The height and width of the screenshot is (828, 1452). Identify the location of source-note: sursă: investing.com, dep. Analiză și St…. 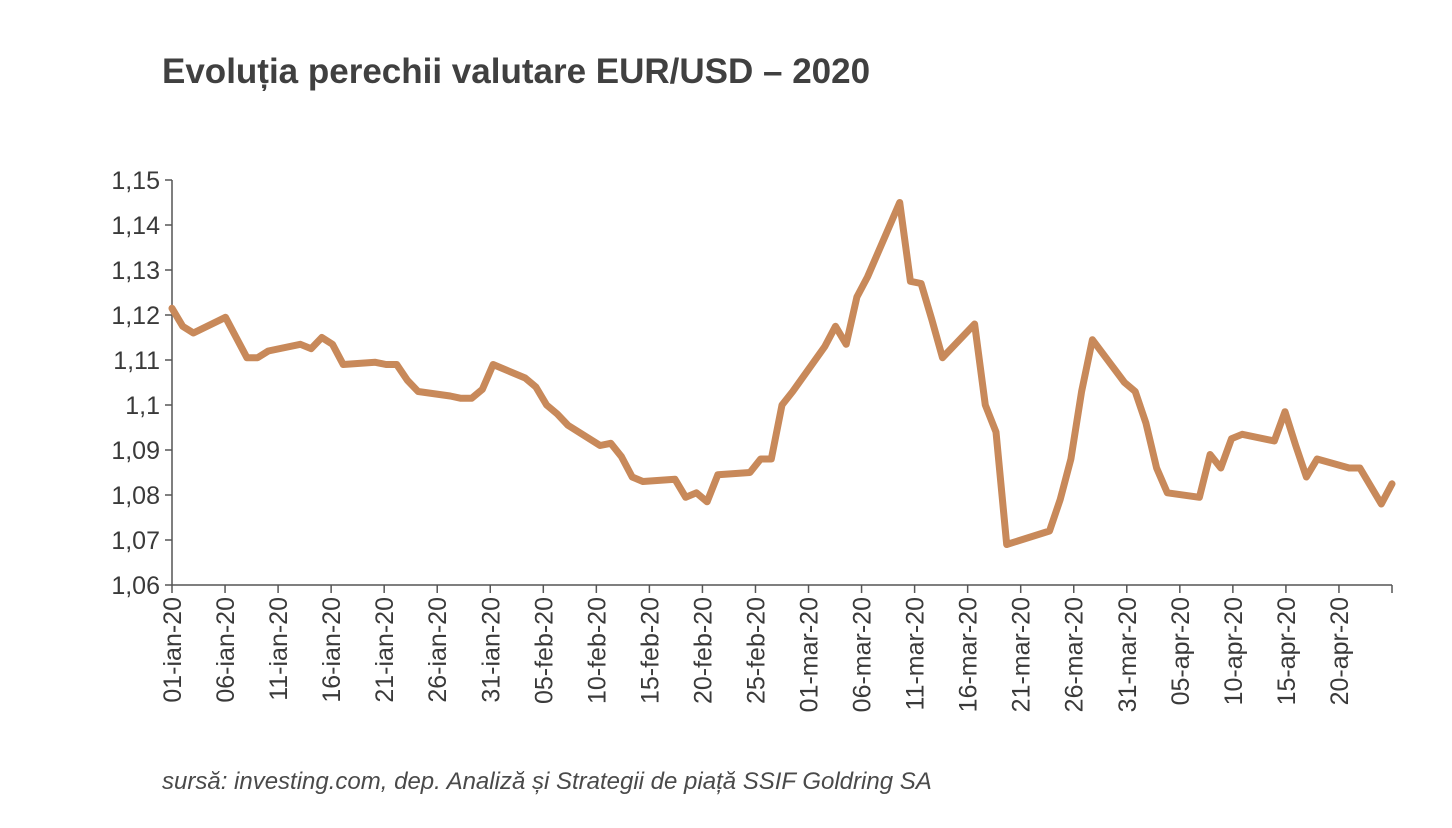
(547, 781).